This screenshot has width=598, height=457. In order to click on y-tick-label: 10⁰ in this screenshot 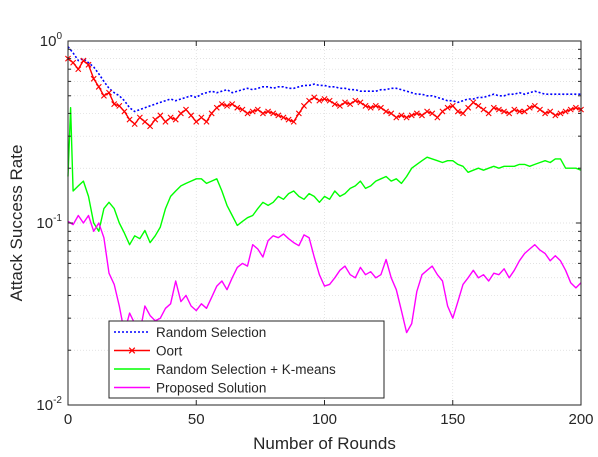, I will do `click(51, 40)`.